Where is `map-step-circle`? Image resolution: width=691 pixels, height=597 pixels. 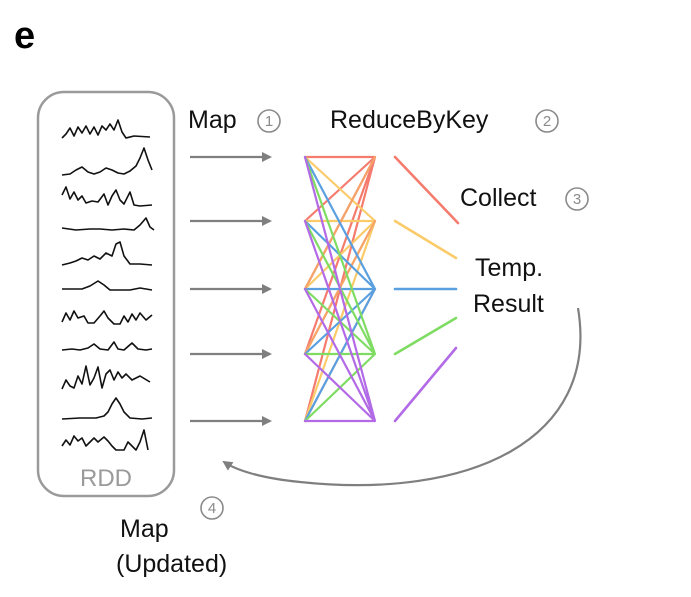 map-step-circle is located at coordinates (269, 121).